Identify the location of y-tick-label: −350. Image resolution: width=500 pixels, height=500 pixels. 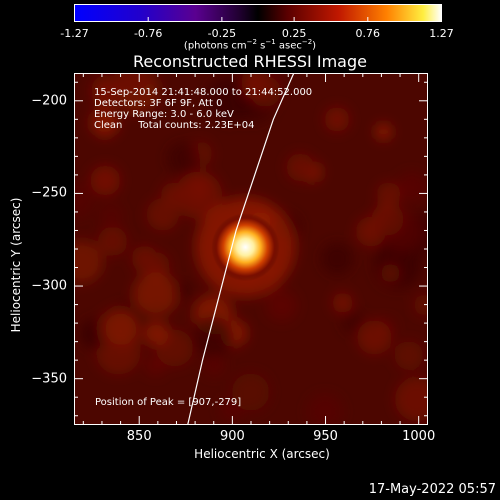
(49, 379).